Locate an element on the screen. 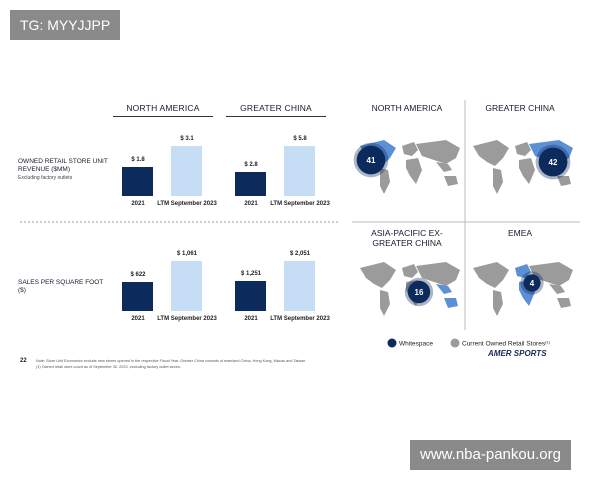 The width and height of the screenshot is (600, 480). logo: AMER SPORTS is located at coordinates (517, 353).